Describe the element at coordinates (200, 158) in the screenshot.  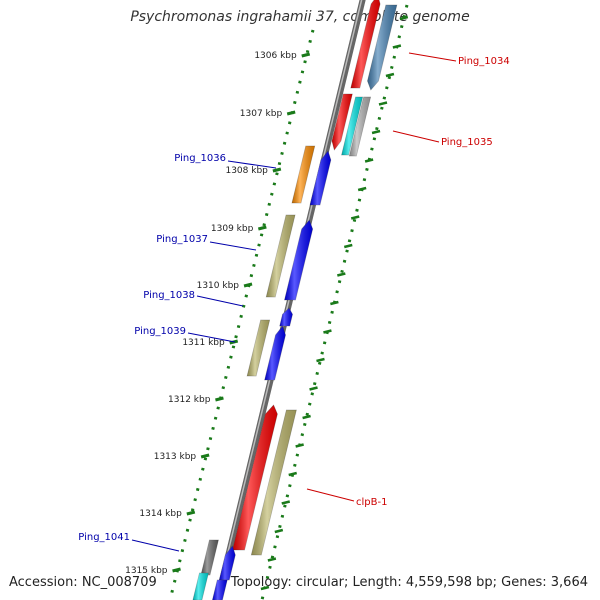
I see `gene-label: Ping_1036` at that location.